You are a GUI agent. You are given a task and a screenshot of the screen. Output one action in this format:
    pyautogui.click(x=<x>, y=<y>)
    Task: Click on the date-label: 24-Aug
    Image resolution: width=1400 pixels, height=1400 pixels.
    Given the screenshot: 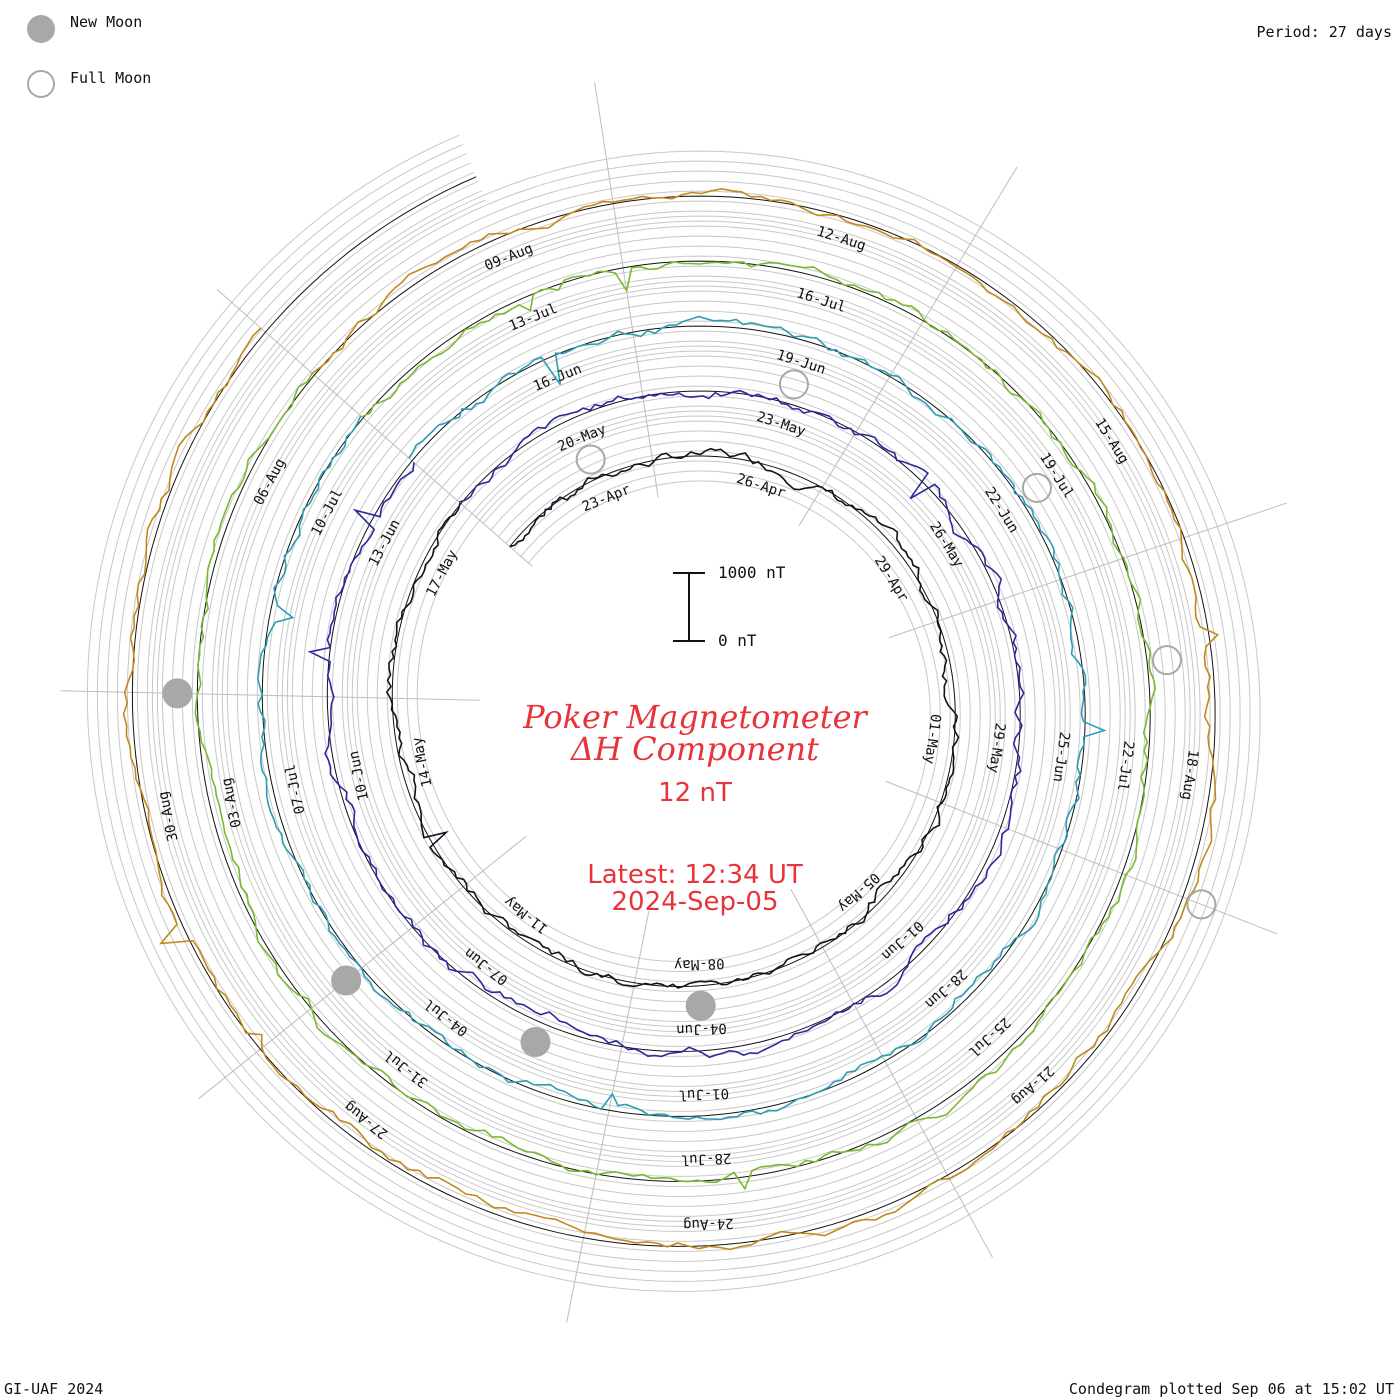 What is the action you would take?
    pyautogui.click(x=708, y=1224)
    